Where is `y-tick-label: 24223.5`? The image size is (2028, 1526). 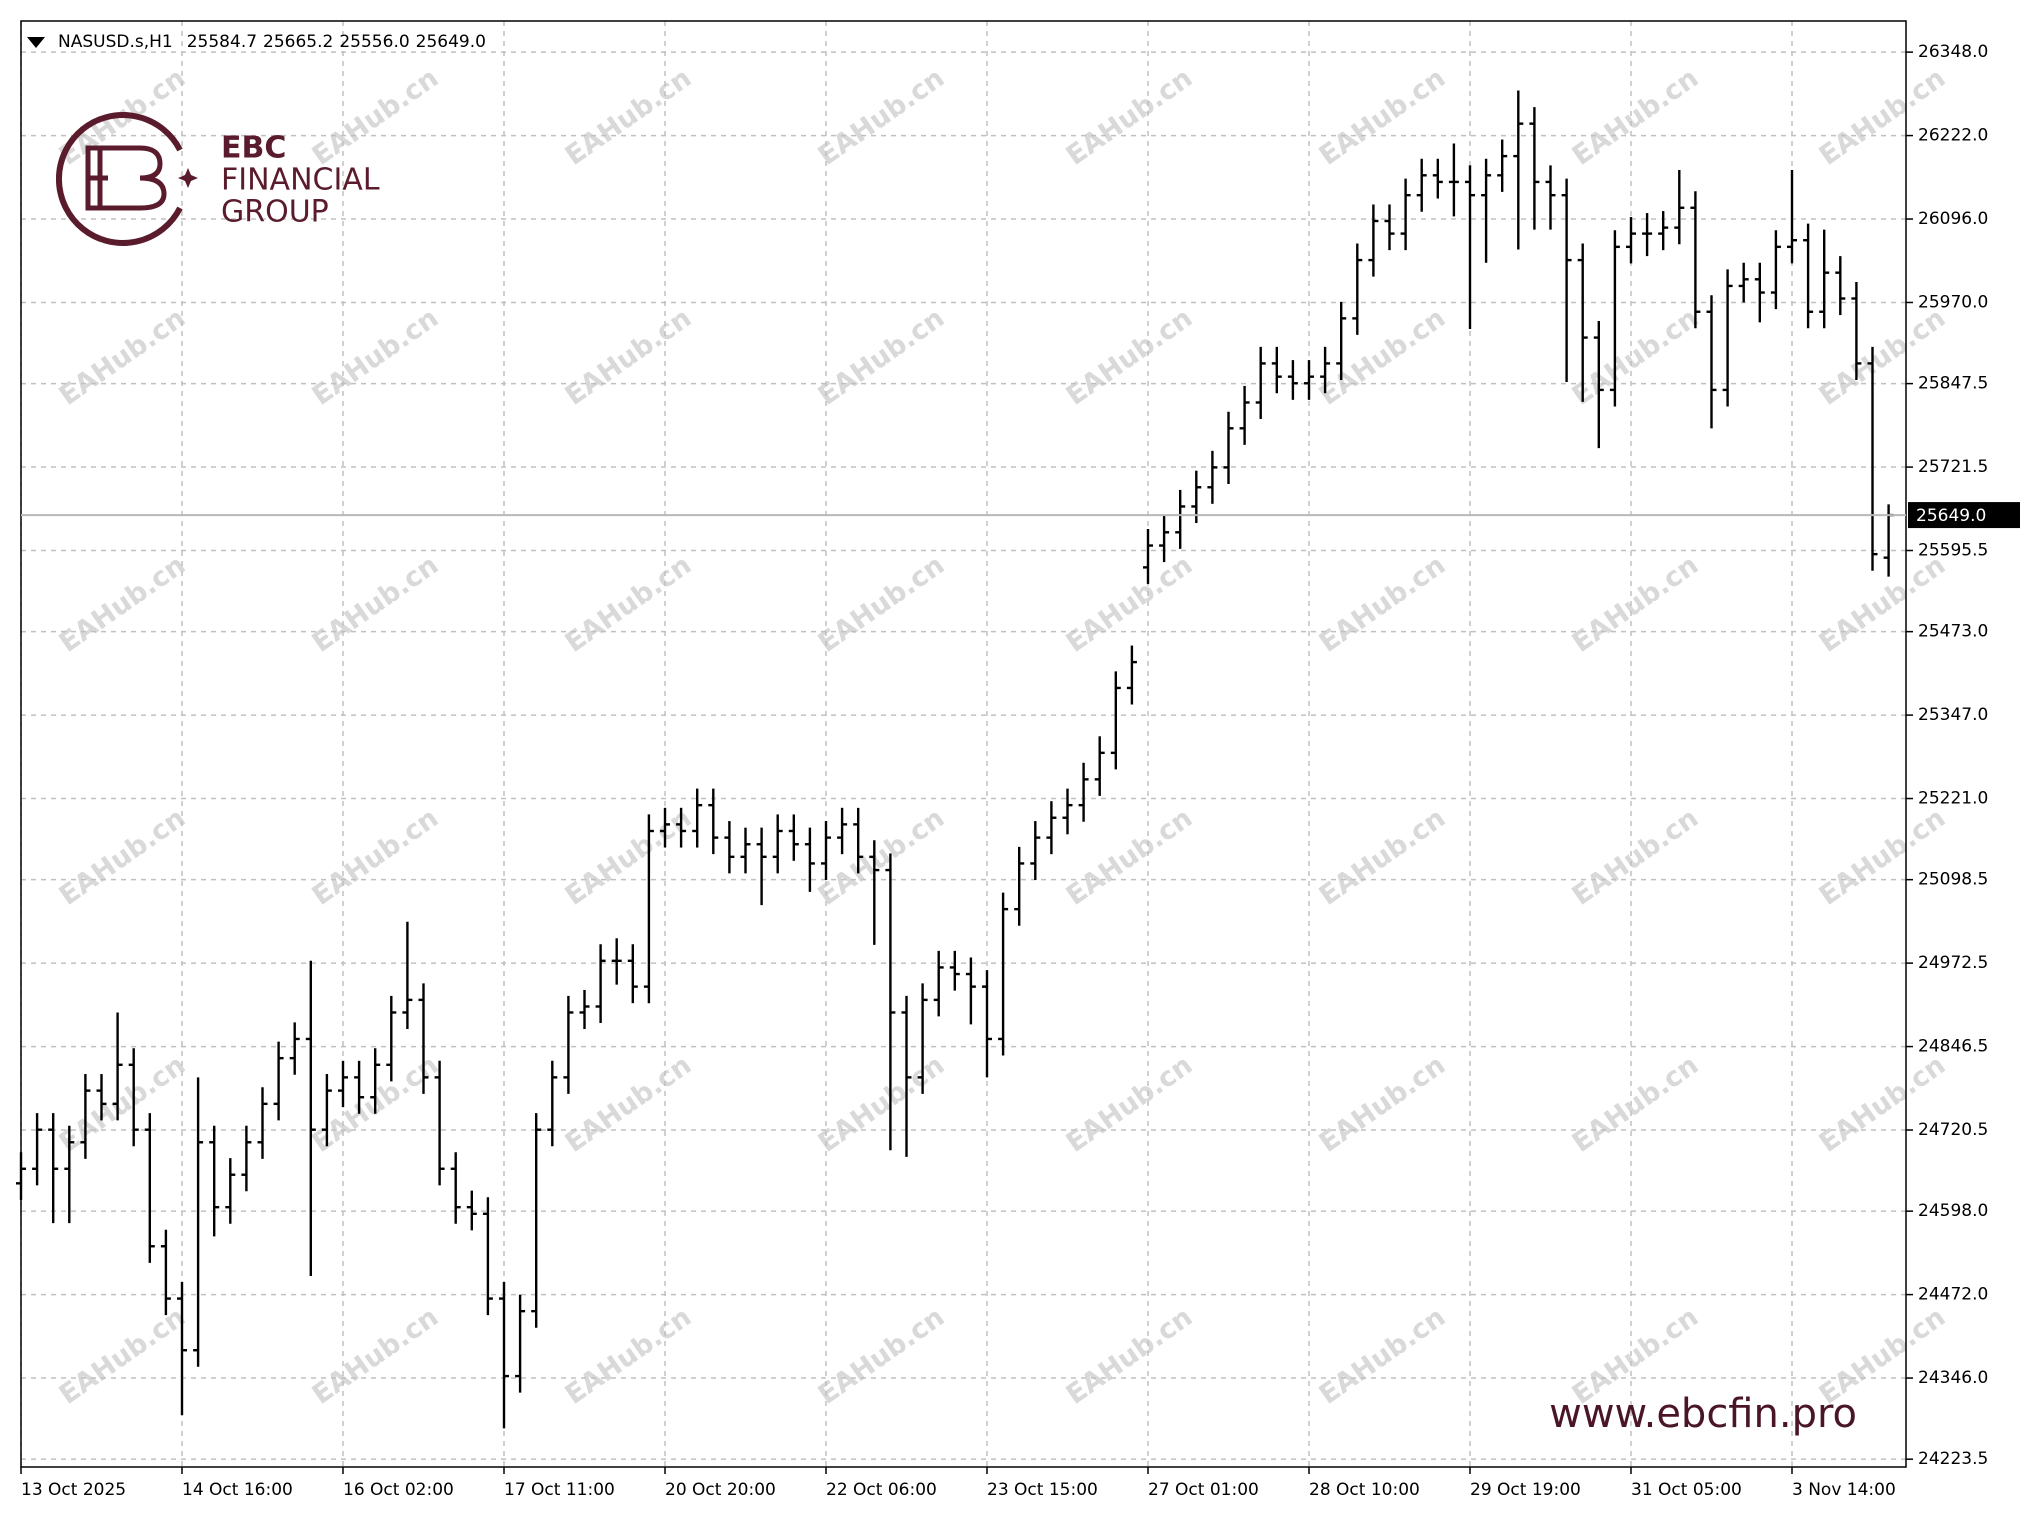
y-tick-label: 24223.5 is located at coordinates (1953, 1459).